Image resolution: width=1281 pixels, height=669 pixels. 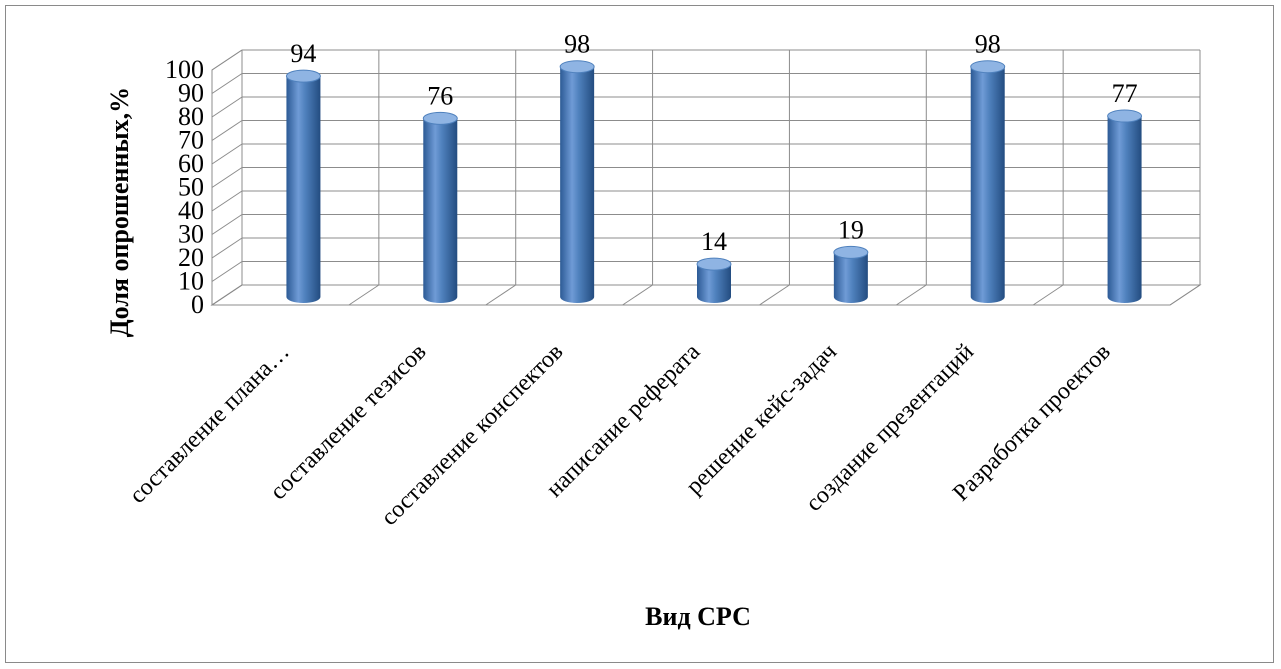 I want to click on data-label: 94, so click(x=303, y=53).